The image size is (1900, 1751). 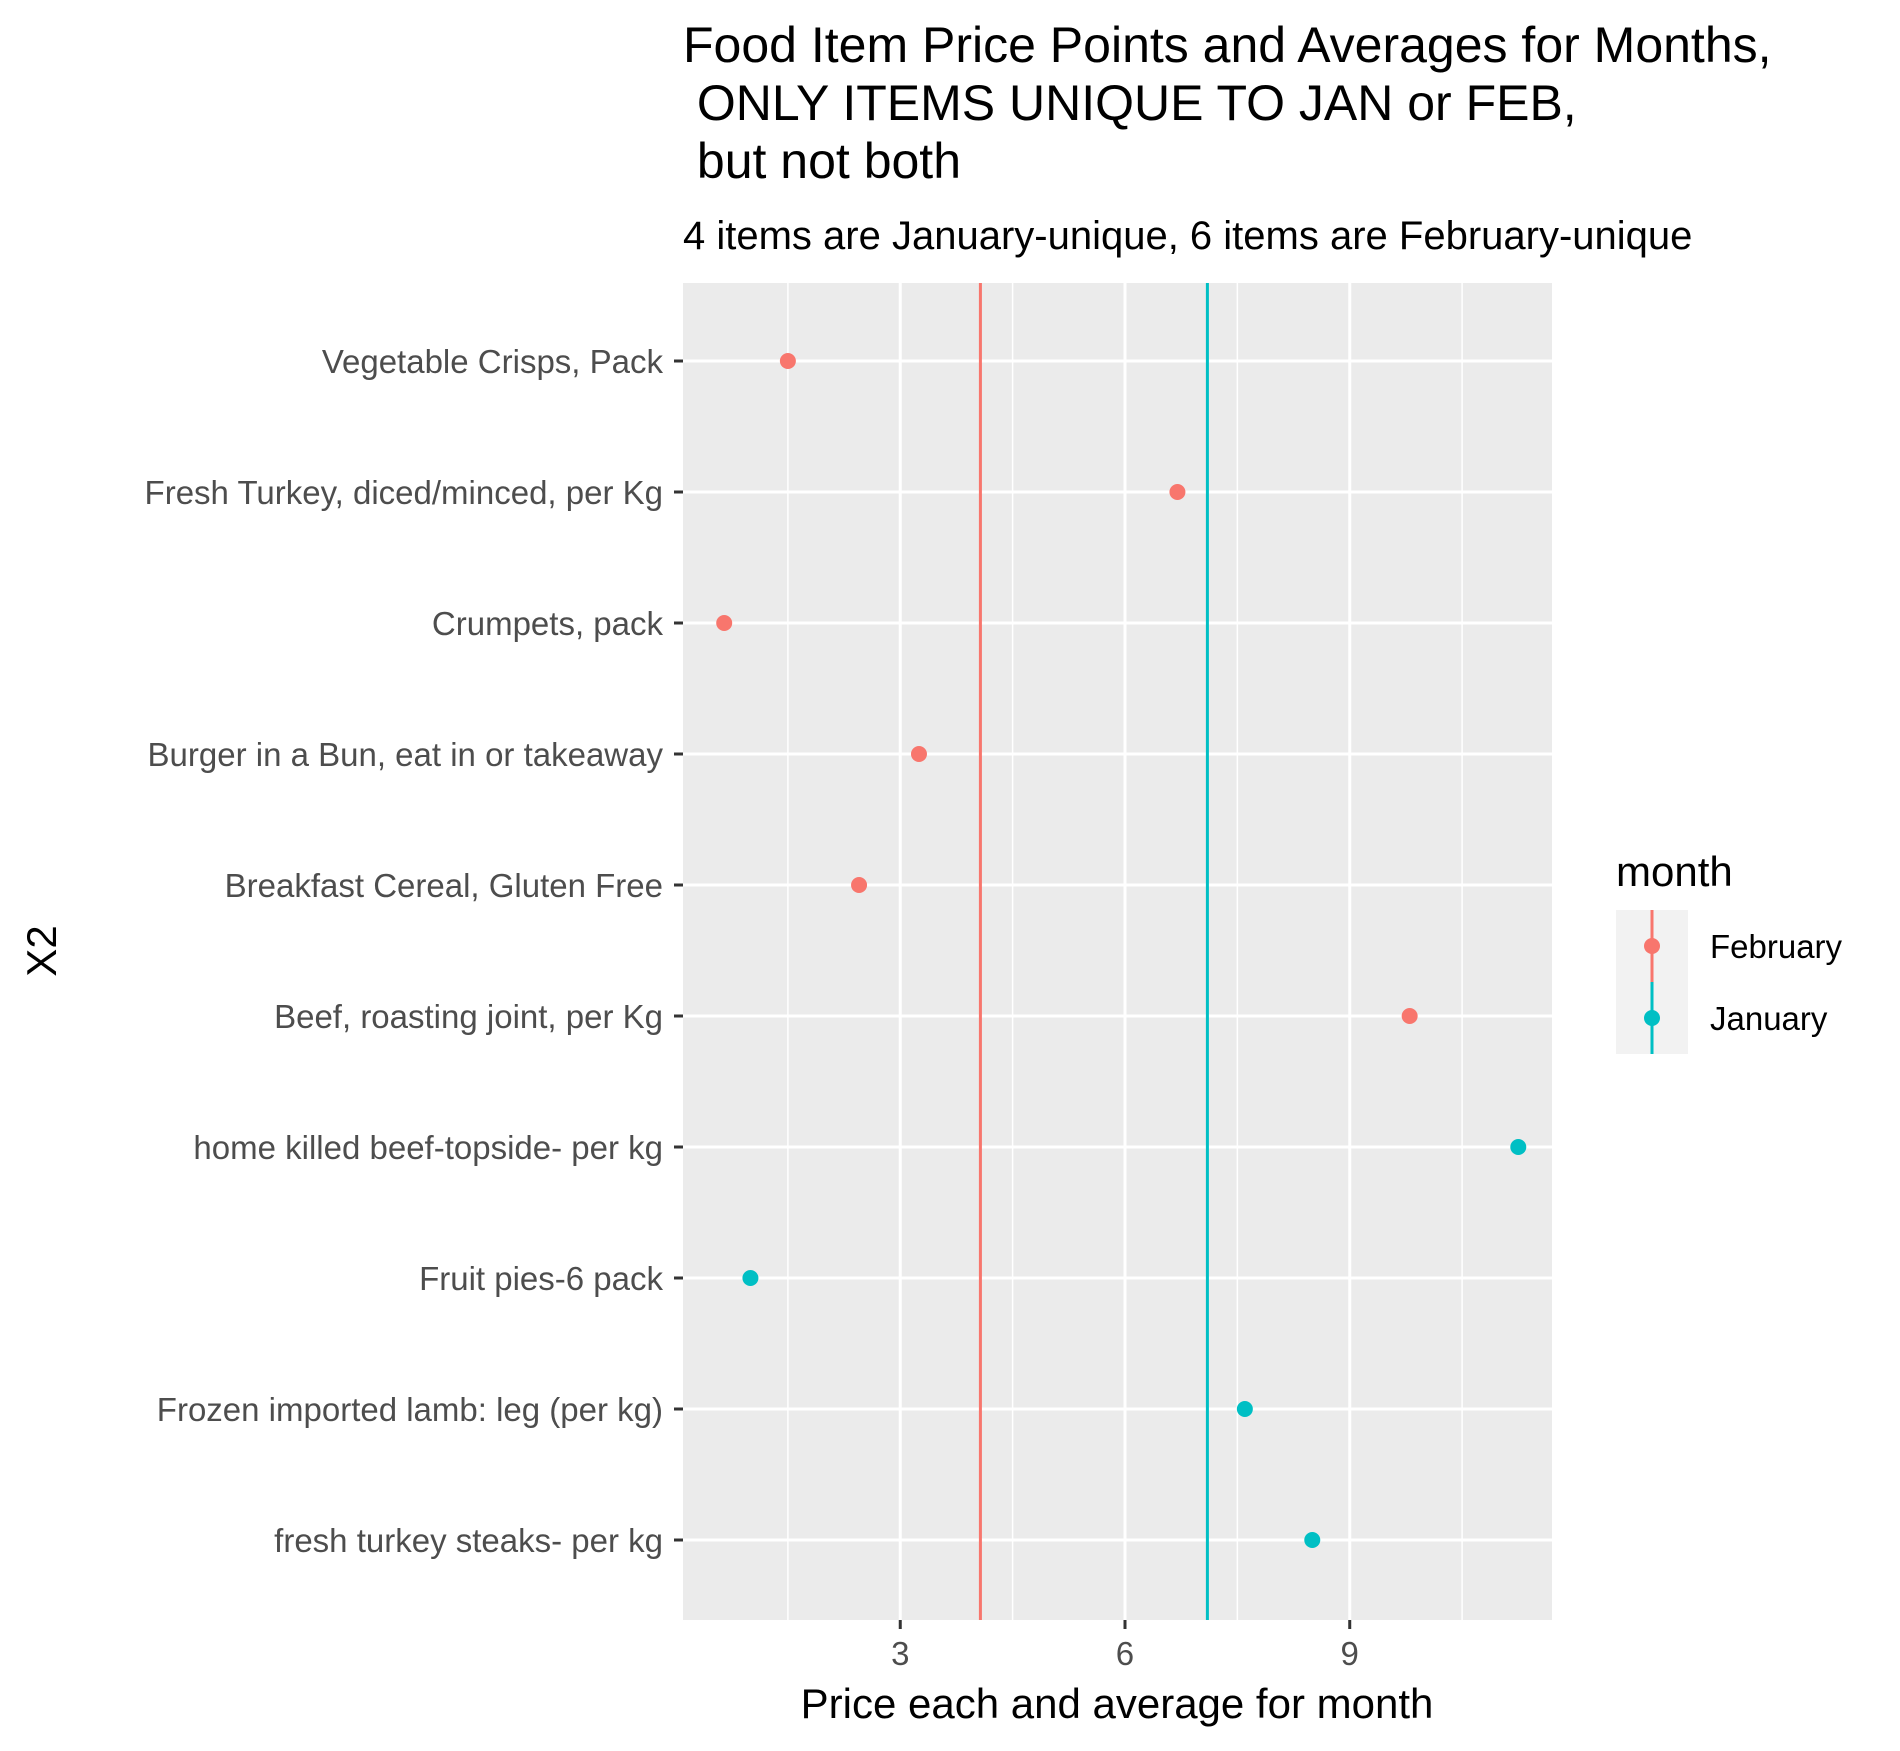 What do you see at coordinates (1652, 1018) in the screenshot?
I see `legend-key-point-january` at bounding box center [1652, 1018].